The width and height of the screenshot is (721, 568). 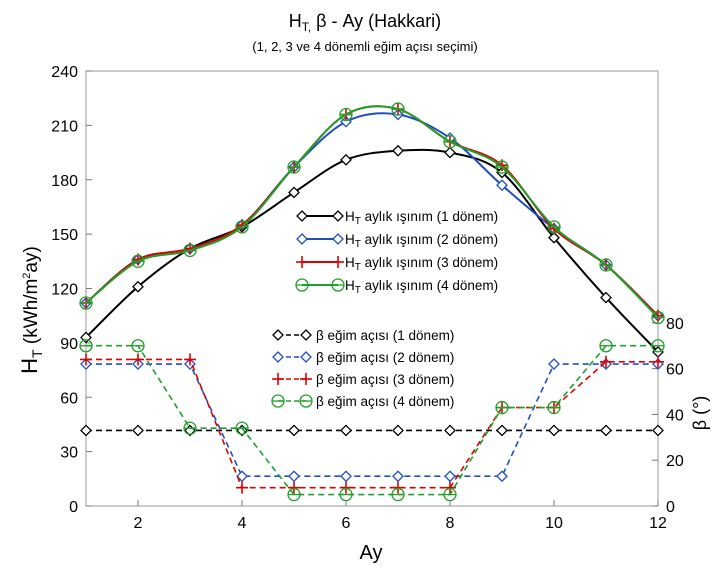 What do you see at coordinates (675, 370) in the screenshot?
I see `y-right-tick-label: 60` at bounding box center [675, 370].